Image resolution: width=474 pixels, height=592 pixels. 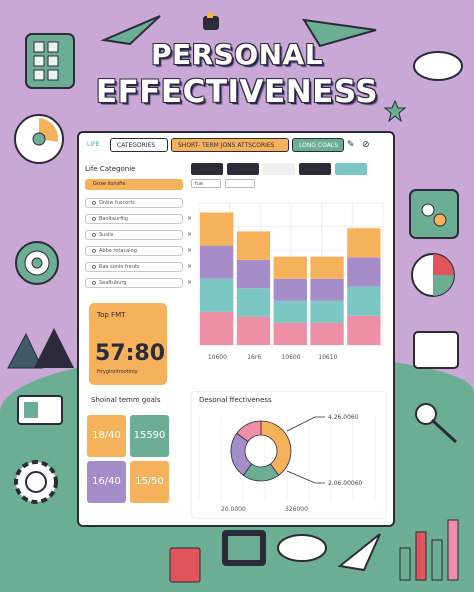 What do you see at coordinates (106, 482) in the screenshot?
I see `goal-card: 16/40` at bounding box center [106, 482].